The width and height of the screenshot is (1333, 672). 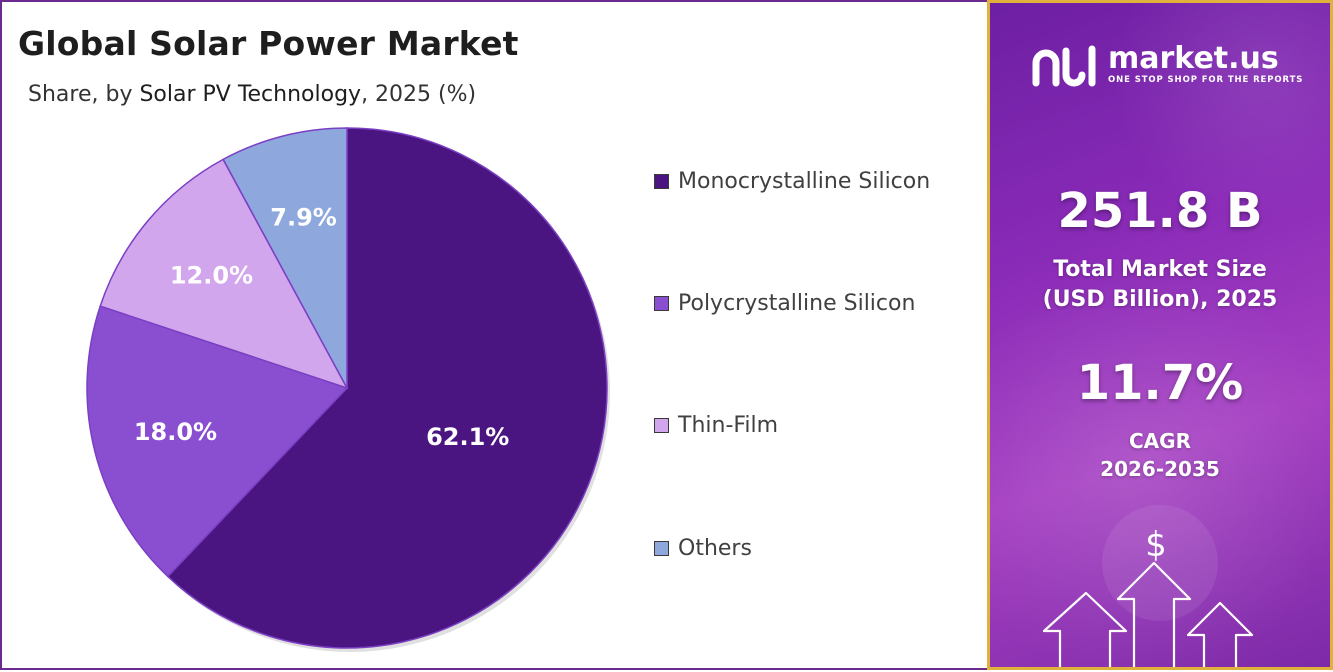 What do you see at coordinates (1160, 299) in the screenshot?
I see `market-size-label-line2: (USD Billion), 2025` at bounding box center [1160, 299].